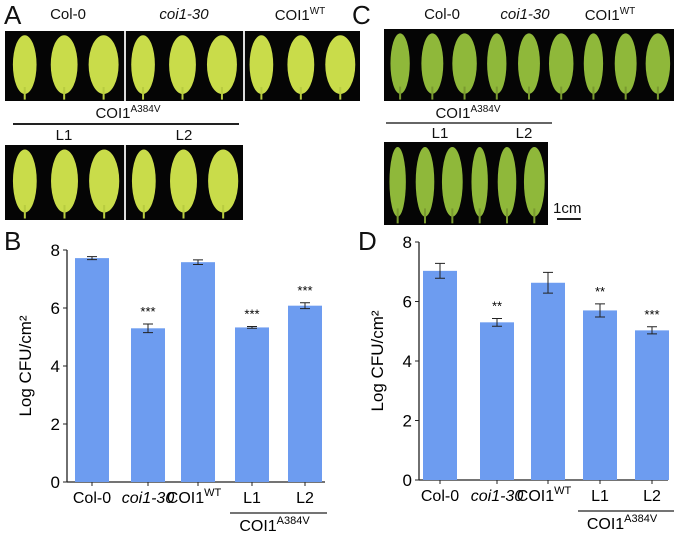 This screenshot has width=680, height=533. What do you see at coordinates (622, 523) in the screenshot?
I see `group-label: COI1A384V` at bounding box center [622, 523].